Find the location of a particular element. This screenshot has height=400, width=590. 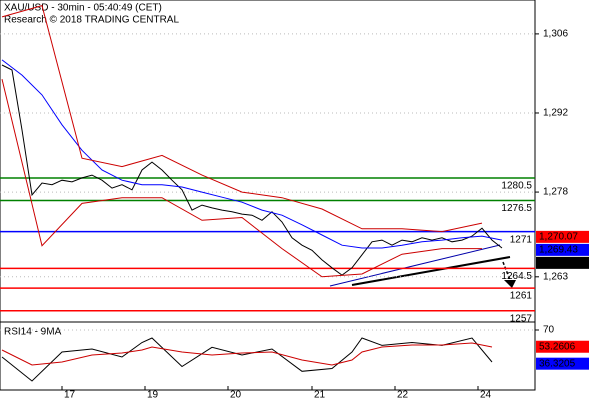

arrow-head is located at coordinates (510, 284).